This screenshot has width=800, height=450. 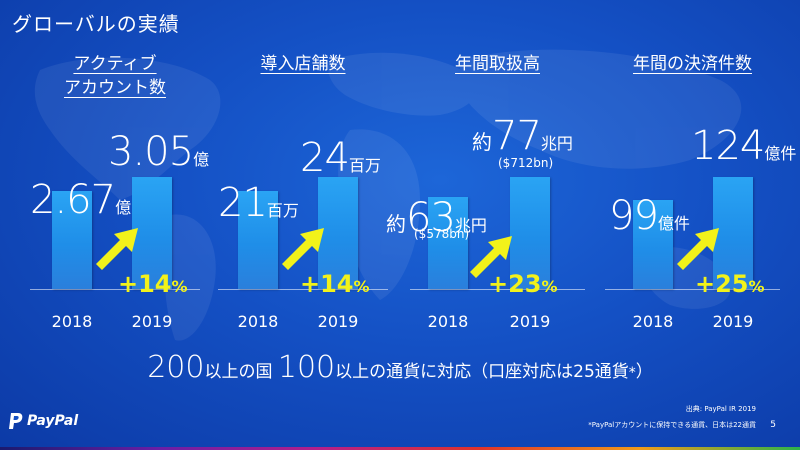 I want to click on chart-title-line: 年間の決済件数, so click(x=692, y=64).